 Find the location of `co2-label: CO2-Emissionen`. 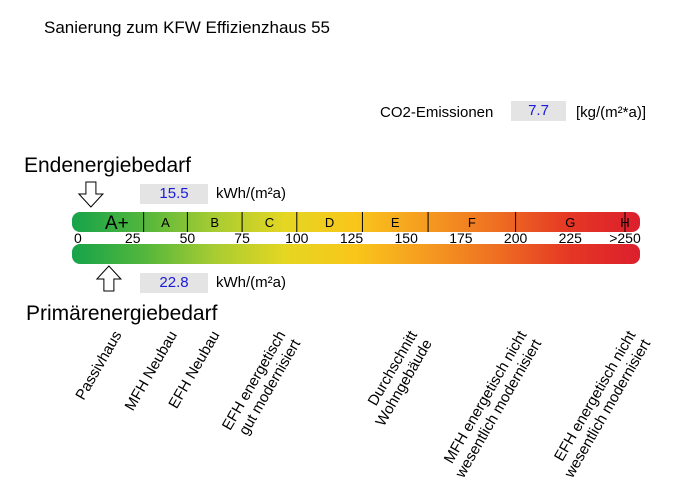

co2-label: CO2-Emissionen is located at coordinates (437, 112).